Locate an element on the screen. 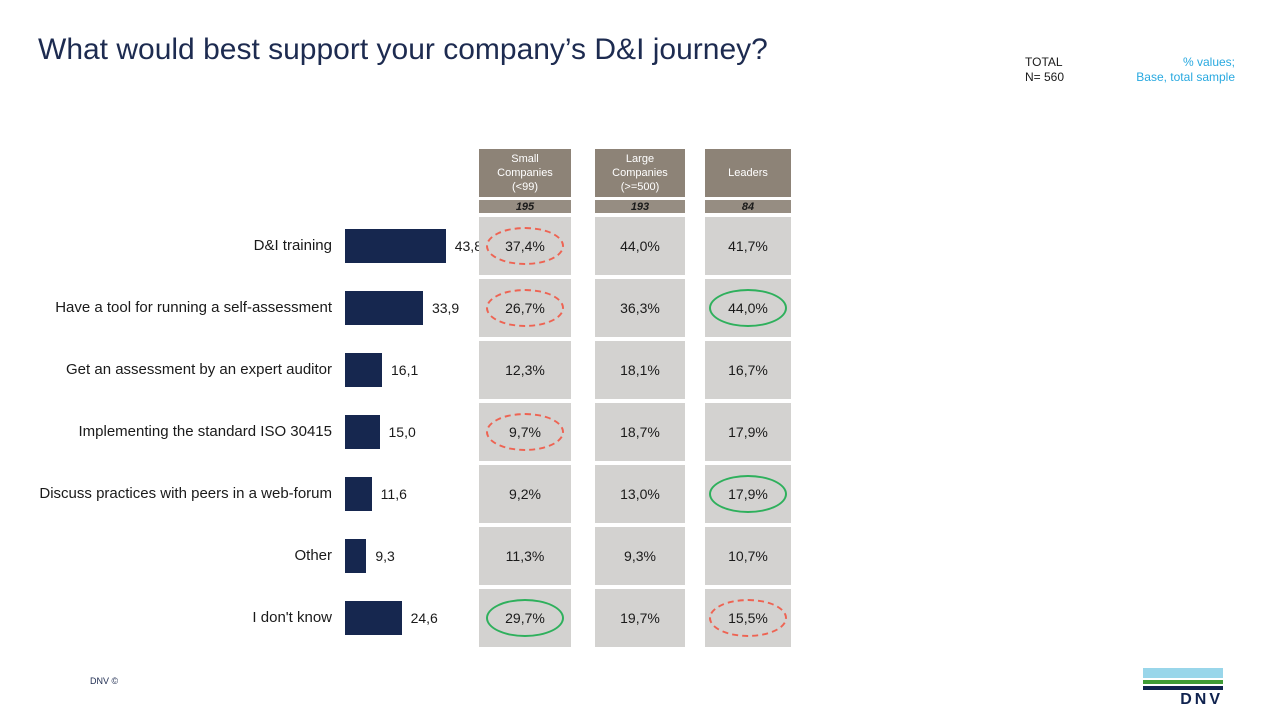 The width and height of the screenshot is (1280, 720). bar-value-label: 9,3 is located at coordinates (385, 556).